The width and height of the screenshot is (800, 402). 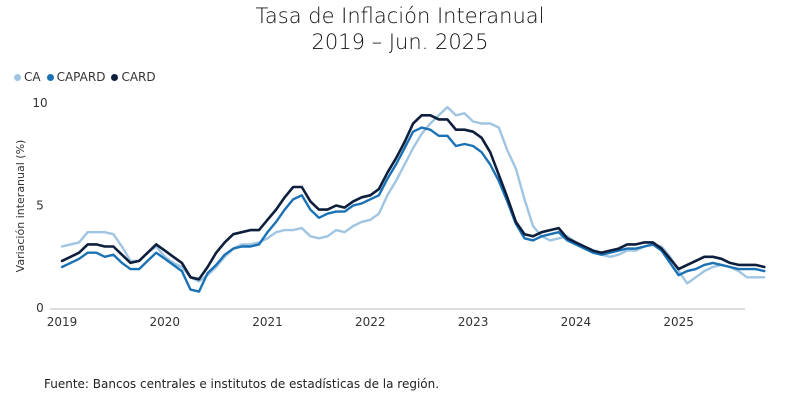 What do you see at coordinates (576, 322) in the screenshot?
I see `x-tick-label: 2024` at bounding box center [576, 322].